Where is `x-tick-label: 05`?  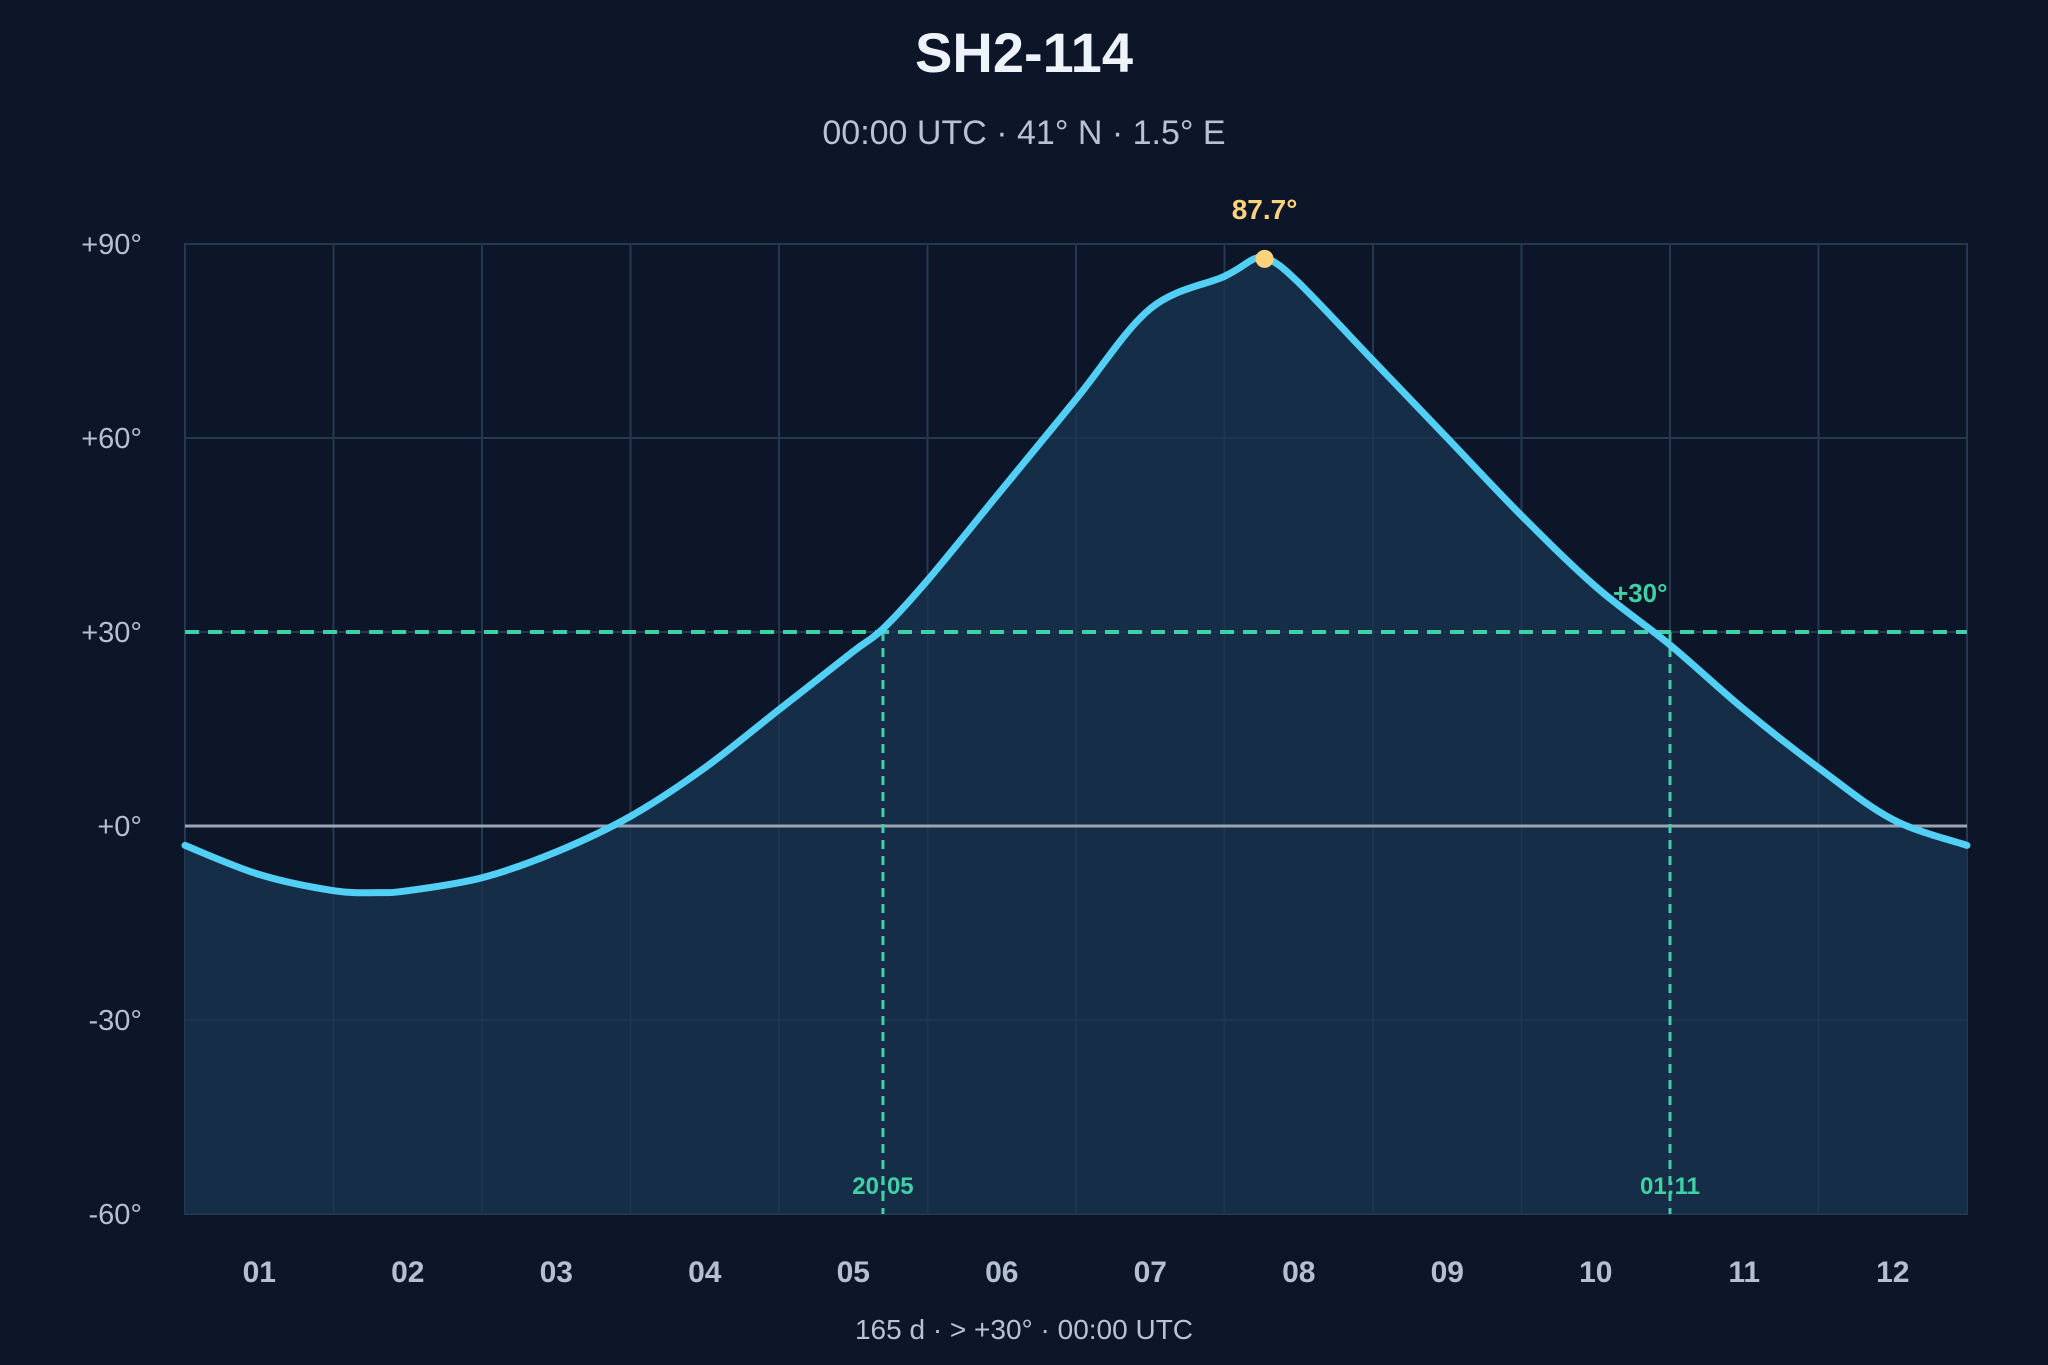
x-tick-label: 05 is located at coordinates (853, 1272).